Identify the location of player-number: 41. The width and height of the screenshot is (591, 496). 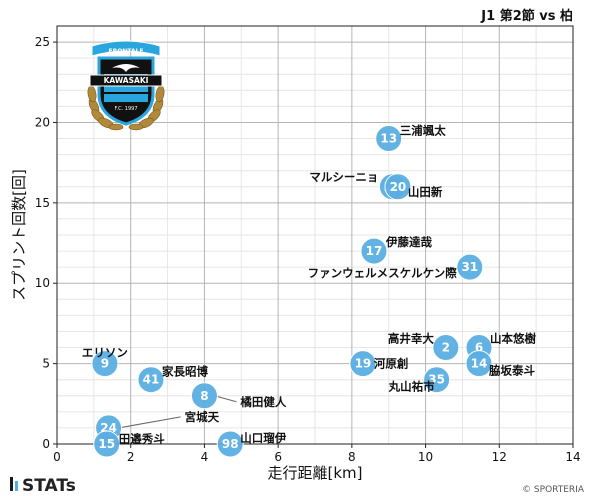
(151, 380).